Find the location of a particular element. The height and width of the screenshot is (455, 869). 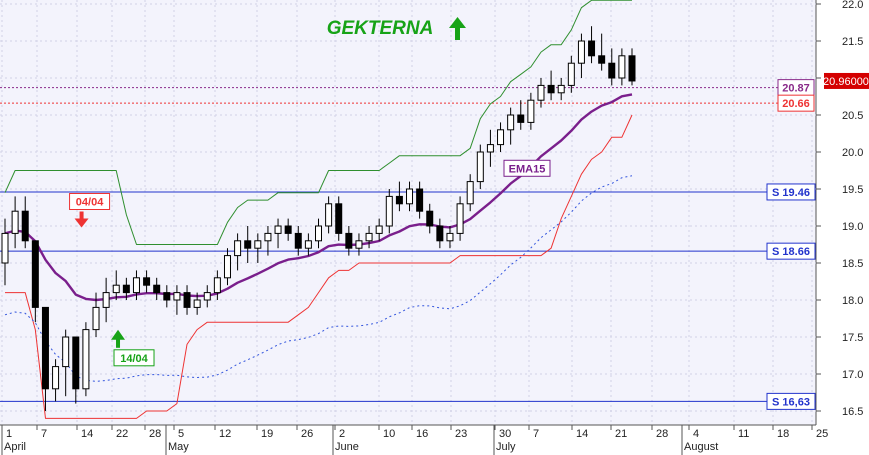

y-tick-label: 19.0 is located at coordinates (852, 227).